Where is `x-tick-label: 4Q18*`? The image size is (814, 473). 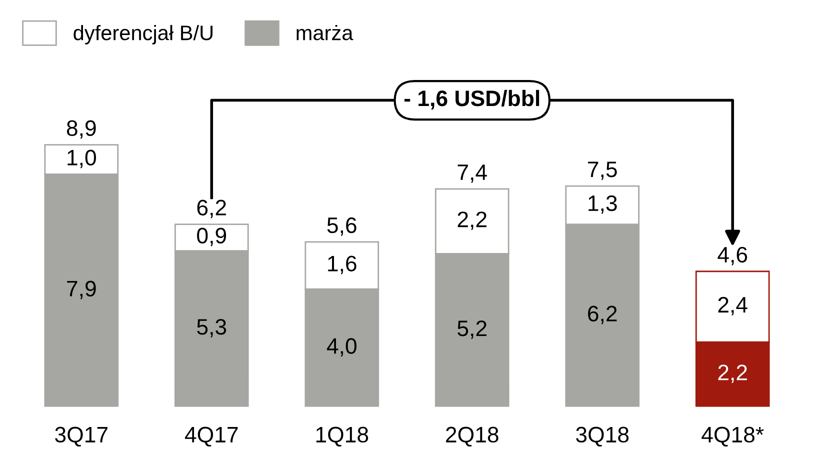
x-tick-label: 4Q18* is located at coordinates (733, 436).